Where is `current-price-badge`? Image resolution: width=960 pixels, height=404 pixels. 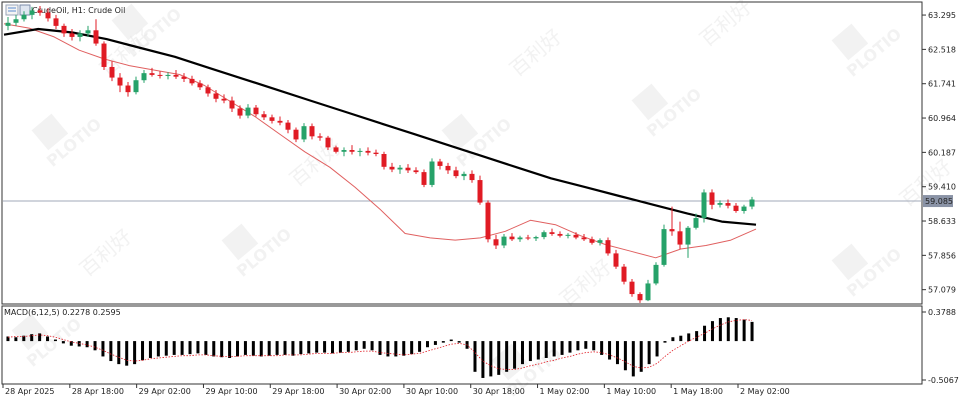
current-price-badge is located at coordinates (938, 201).